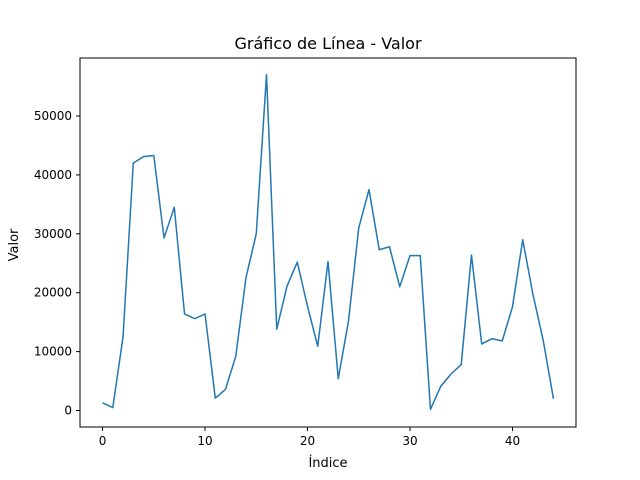 This screenshot has width=640, height=480. Describe the element at coordinates (53, 352) in the screenshot. I see `y-tick-label: 10000` at that location.